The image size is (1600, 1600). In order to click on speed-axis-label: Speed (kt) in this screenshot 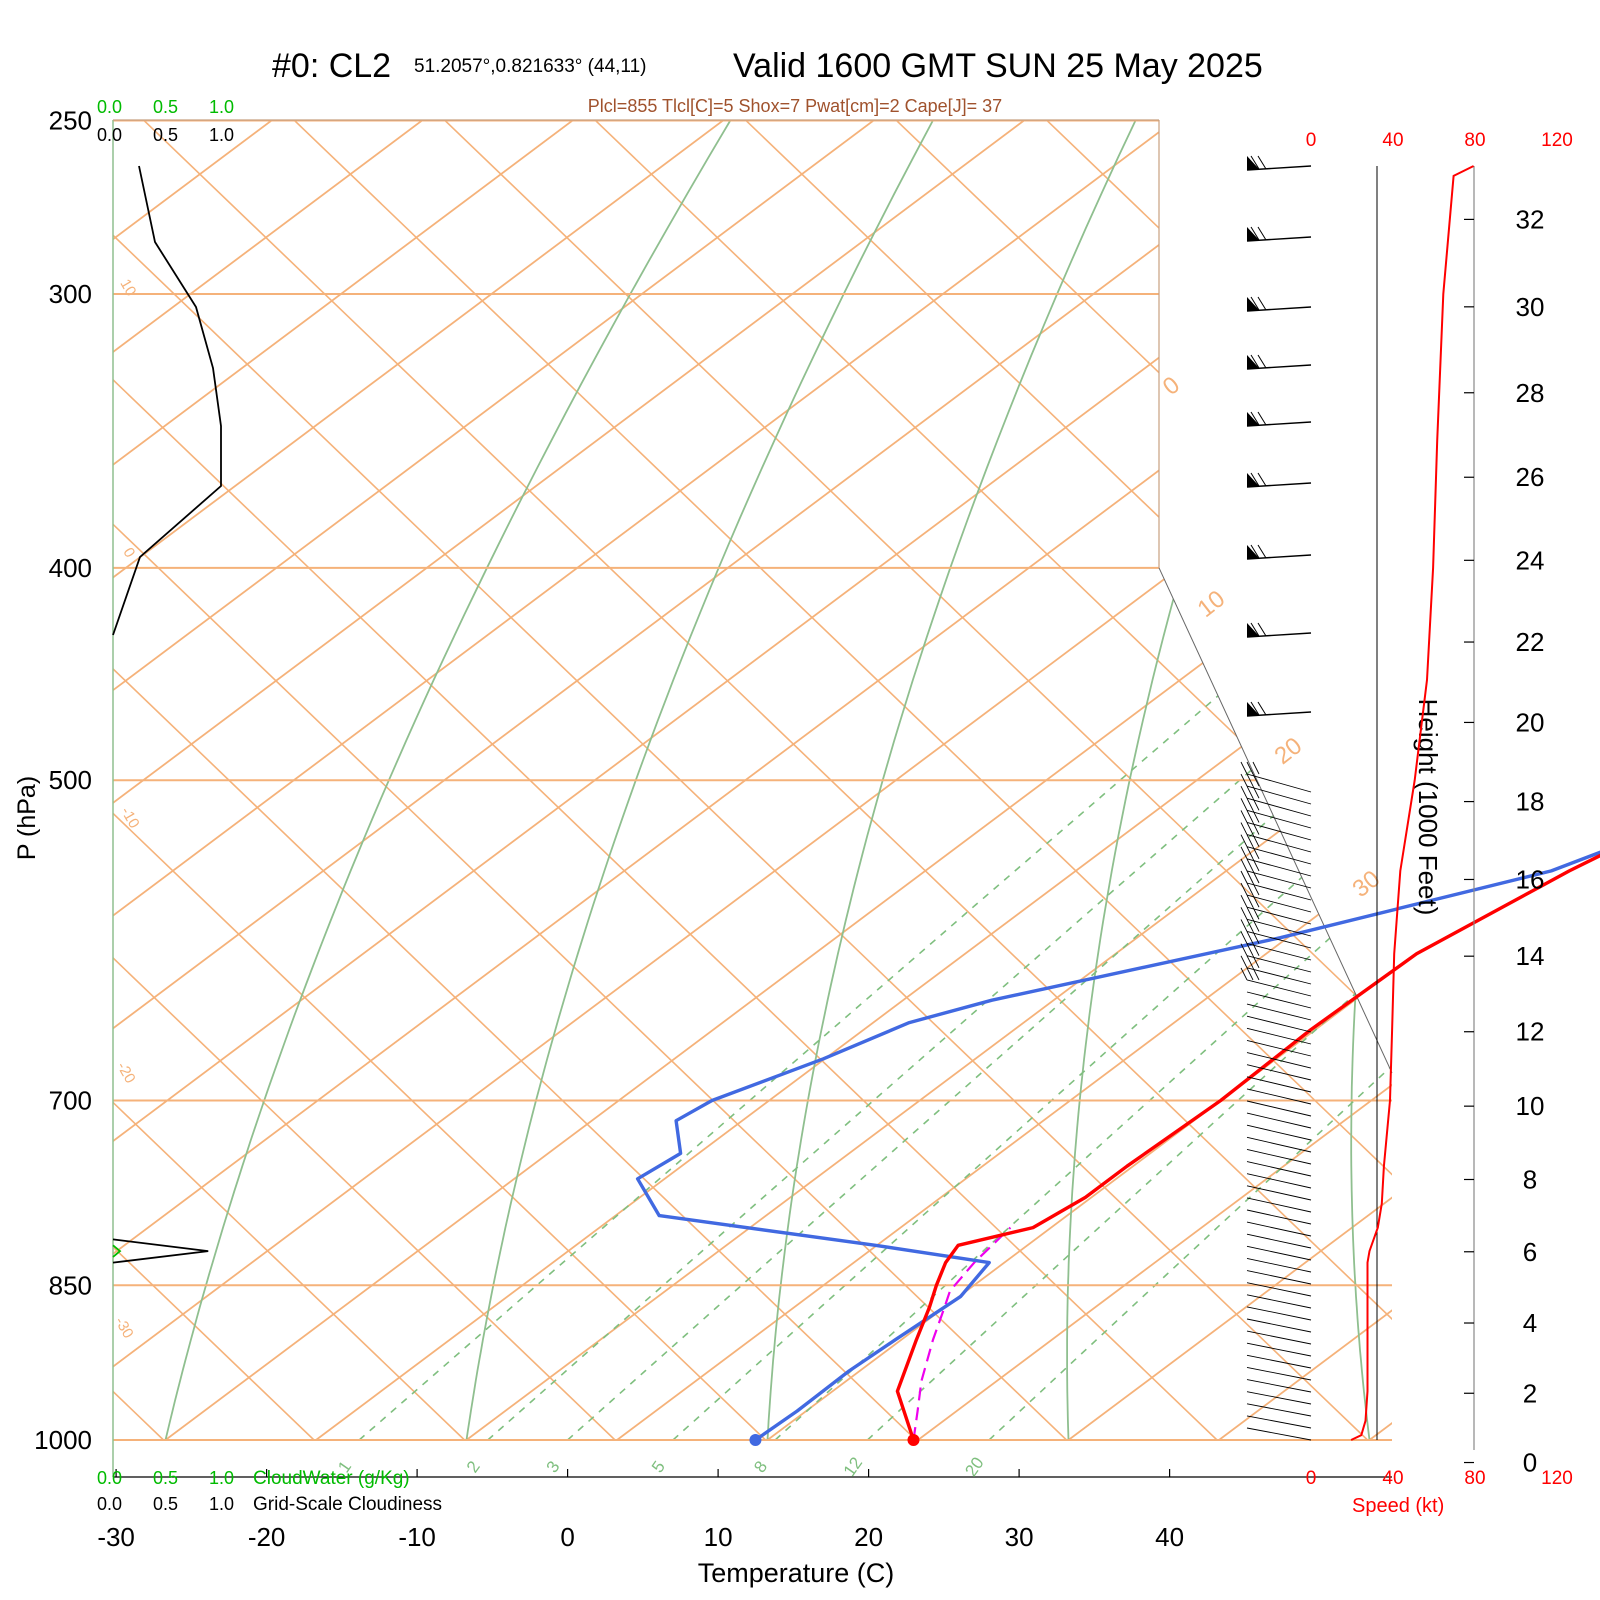, I will do `click(1398, 1506)`.